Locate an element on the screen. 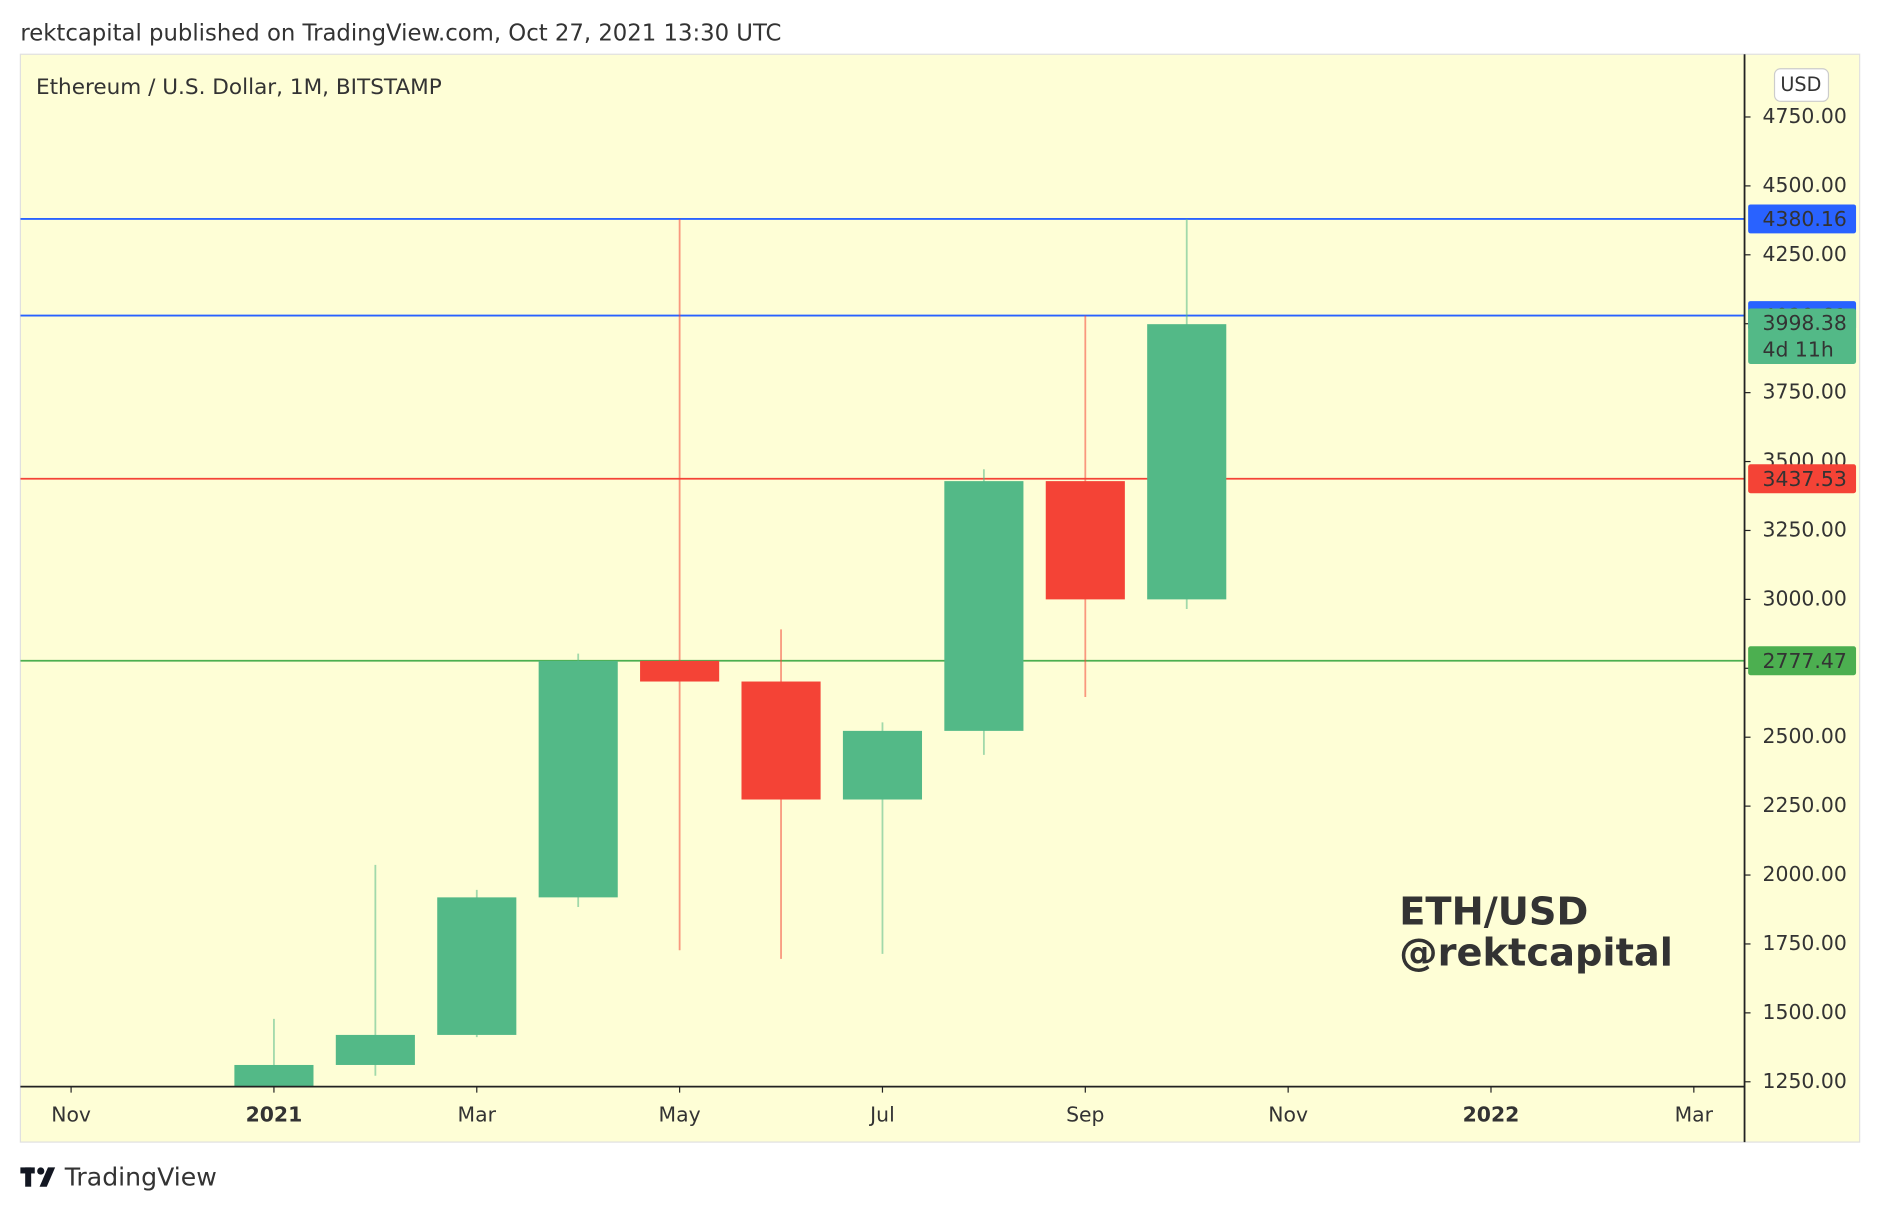 The width and height of the screenshot is (1880, 1206). y-tick-label: 1500.00 is located at coordinates (1805, 1012).